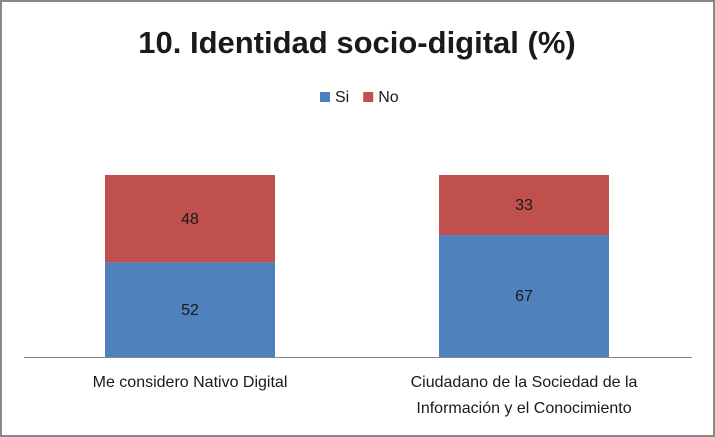 The image size is (715, 437). Describe the element at coordinates (388, 97) in the screenshot. I see `legend-label: No` at that location.